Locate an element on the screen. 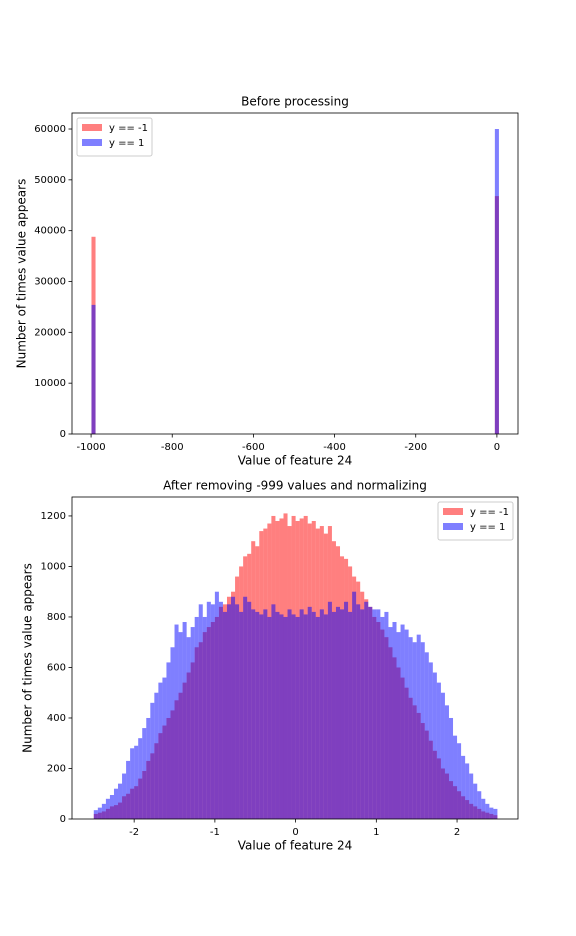  y-tick-label: 60000 is located at coordinates (50, 129).